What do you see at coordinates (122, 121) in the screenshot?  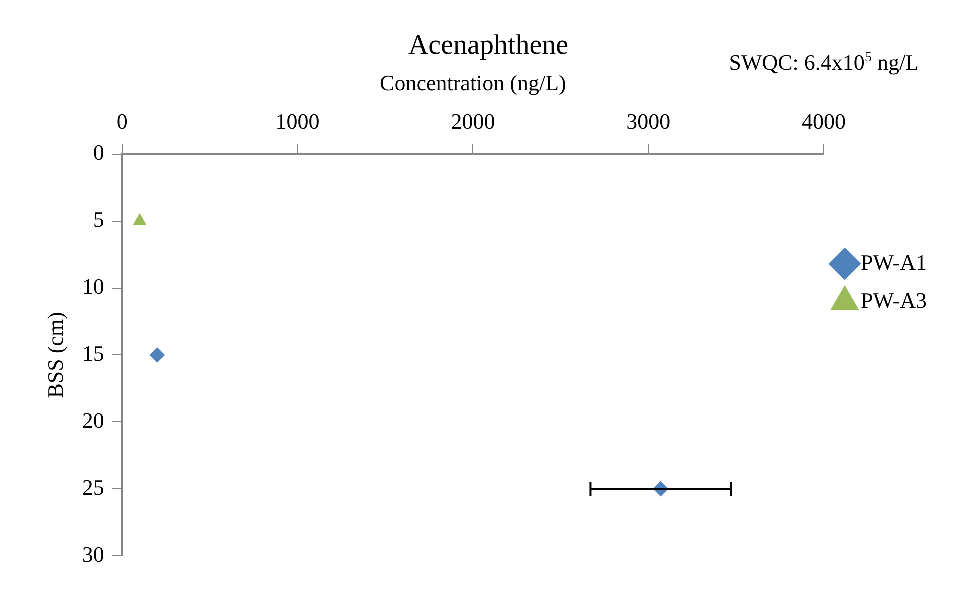 I see `x-tick-label: 0` at bounding box center [122, 121].